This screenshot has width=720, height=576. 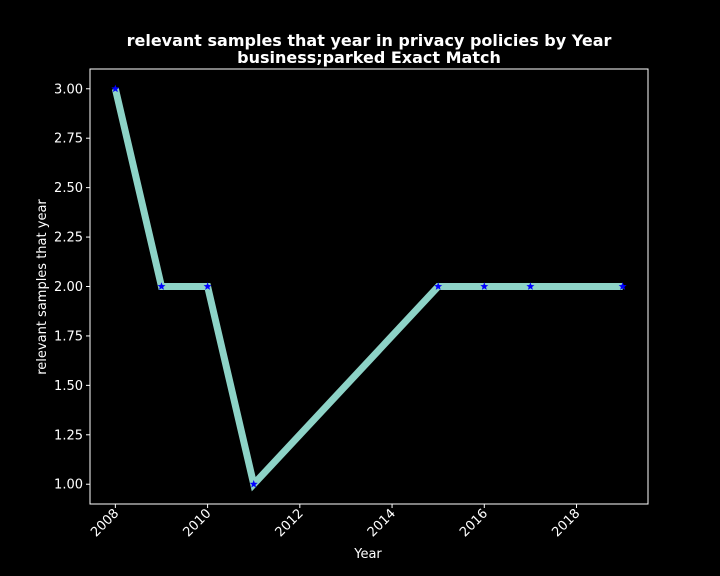 I want to click on y-tick-label: 3.00, so click(x=68, y=89).